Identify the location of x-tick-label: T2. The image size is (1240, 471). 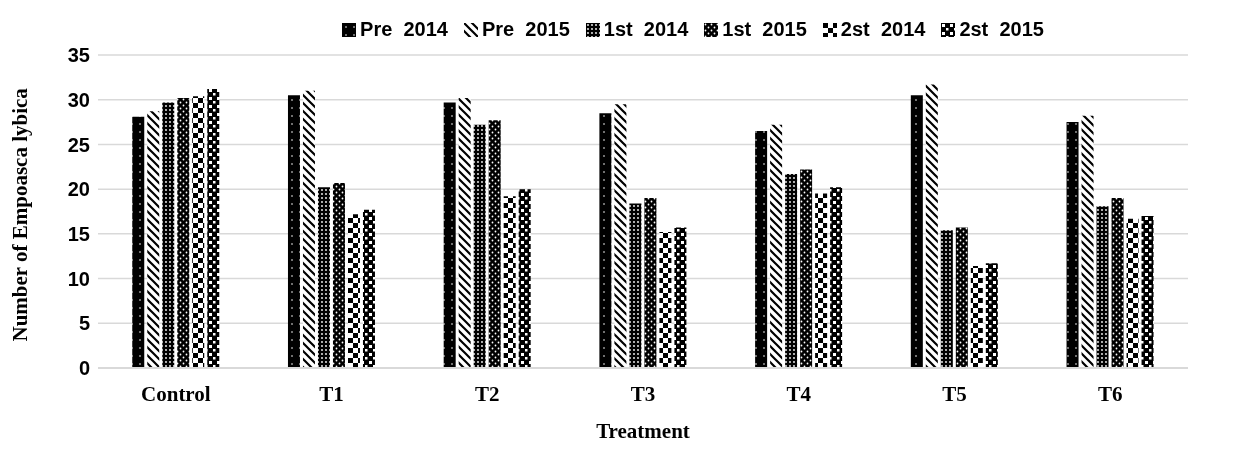
(487, 393).